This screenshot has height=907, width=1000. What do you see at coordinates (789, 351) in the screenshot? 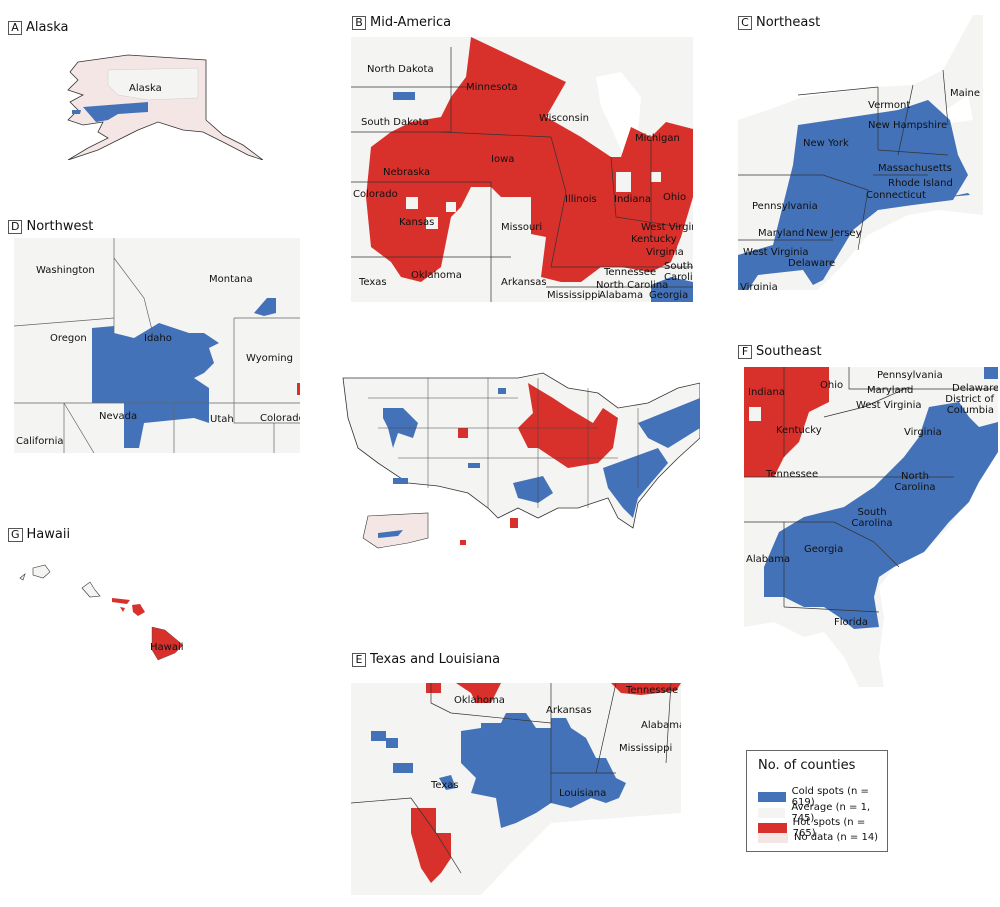
I see `panel-title-text: Southeast` at bounding box center [789, 351].